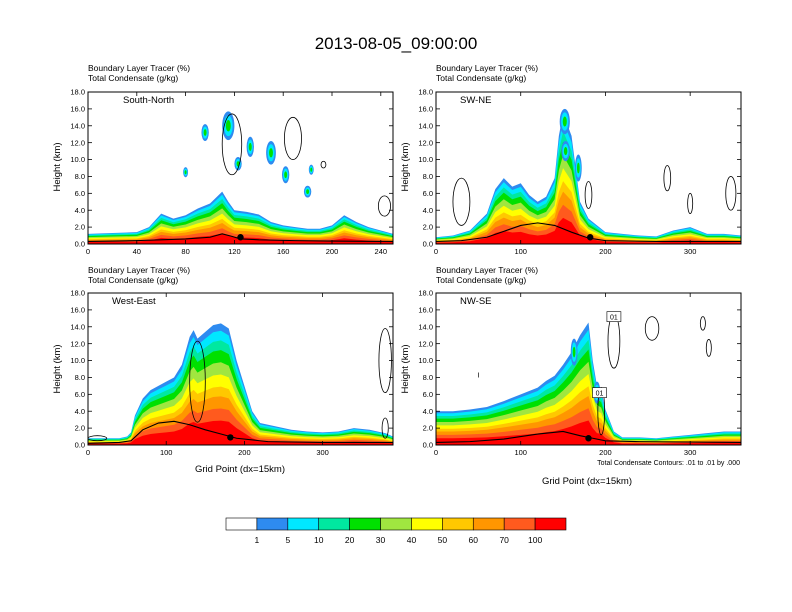 The width and height of the screenshot is (792, 612). What do you see at coordinates (478, 374) in the screenshot?
I see `stray-contour-mark: I` at bounding box center [478, 374].